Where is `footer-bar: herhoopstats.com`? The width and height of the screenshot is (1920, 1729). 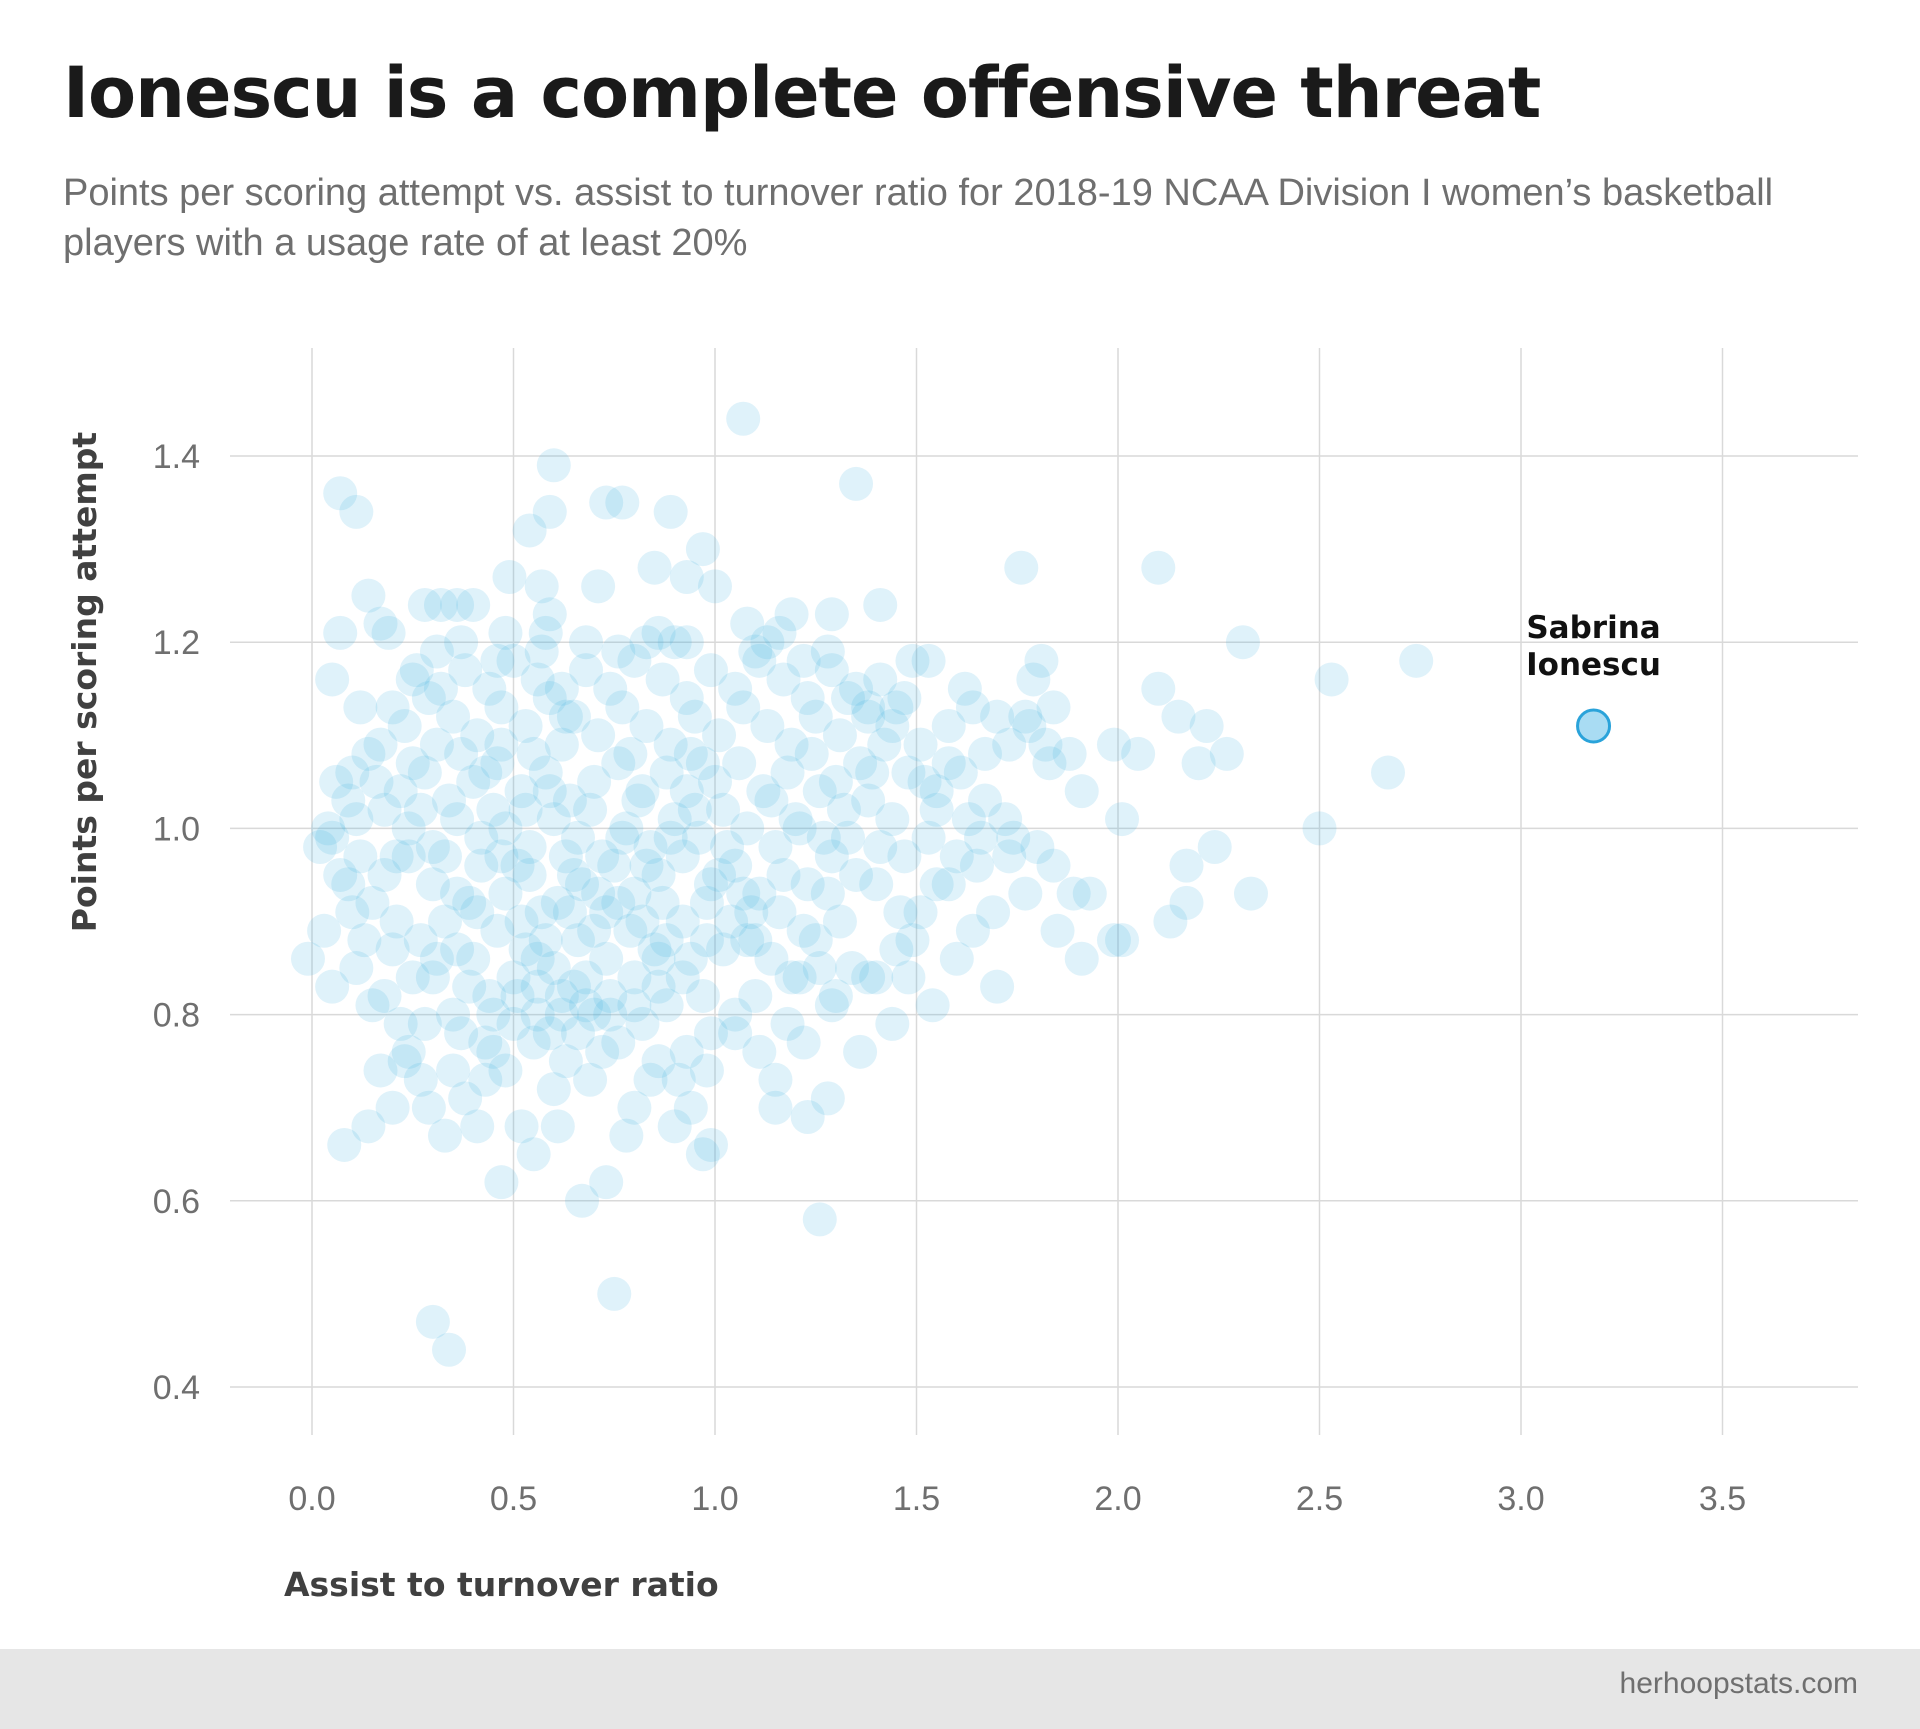
footer-bar: herhoopstats.com is located at coordinates (960, 1689).